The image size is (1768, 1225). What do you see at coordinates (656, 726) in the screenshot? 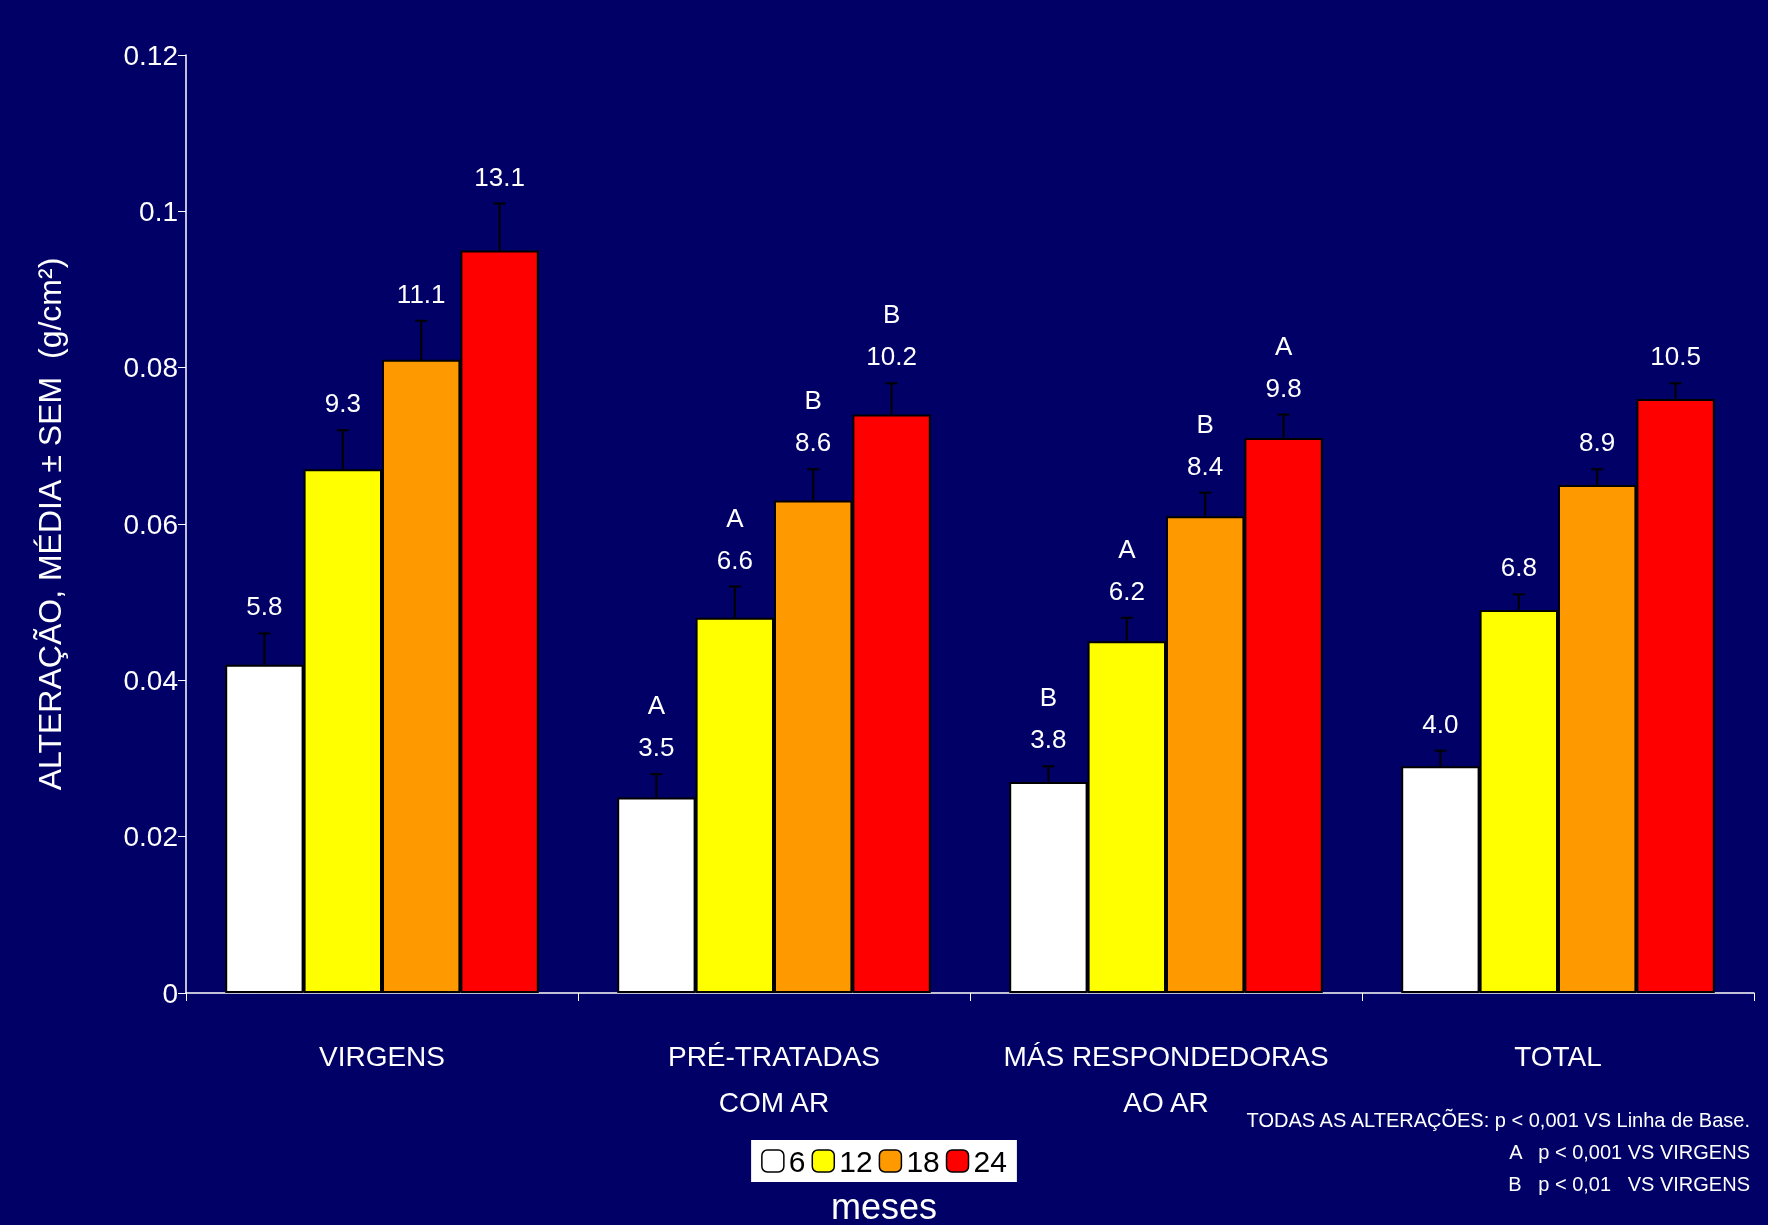
I see `annotation: A 3.5` at bounding box center [656, 726].